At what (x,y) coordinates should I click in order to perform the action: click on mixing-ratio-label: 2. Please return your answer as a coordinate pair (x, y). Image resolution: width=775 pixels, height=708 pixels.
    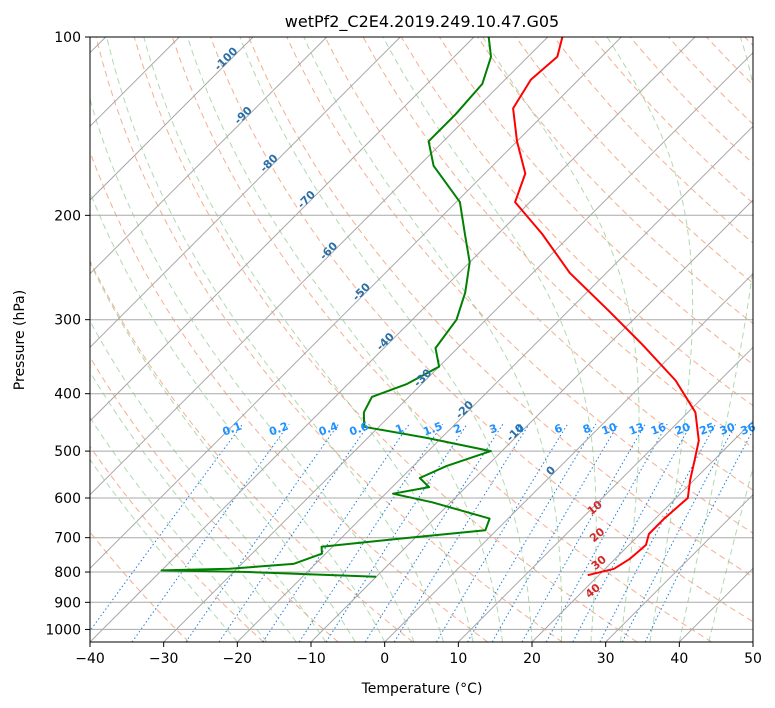
    Looking at the image, I should click on (458, 429).